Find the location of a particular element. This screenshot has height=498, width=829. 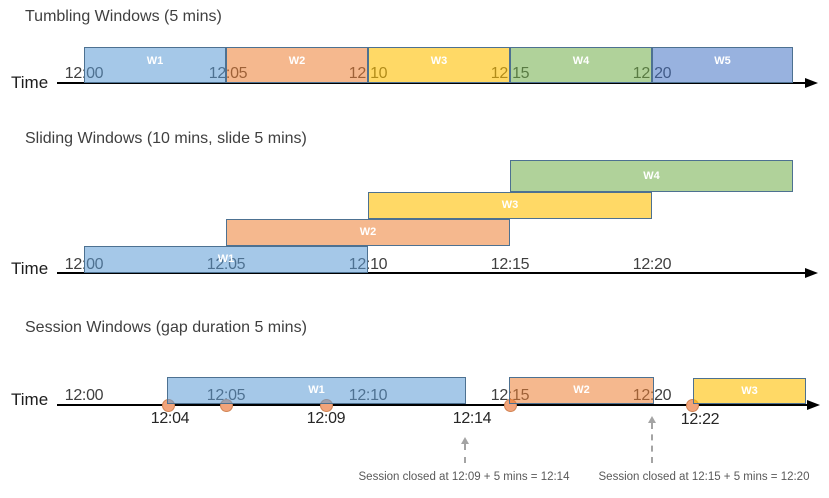

sliding-timeline-arrowhead-icon is located at coordinates (811, 273).